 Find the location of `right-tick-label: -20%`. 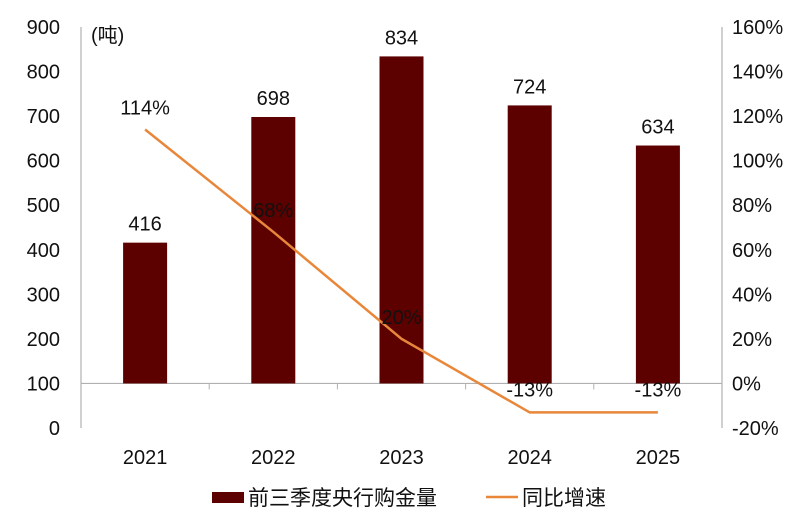

right-tick-label: -20% is located at coordinates (755, 429).